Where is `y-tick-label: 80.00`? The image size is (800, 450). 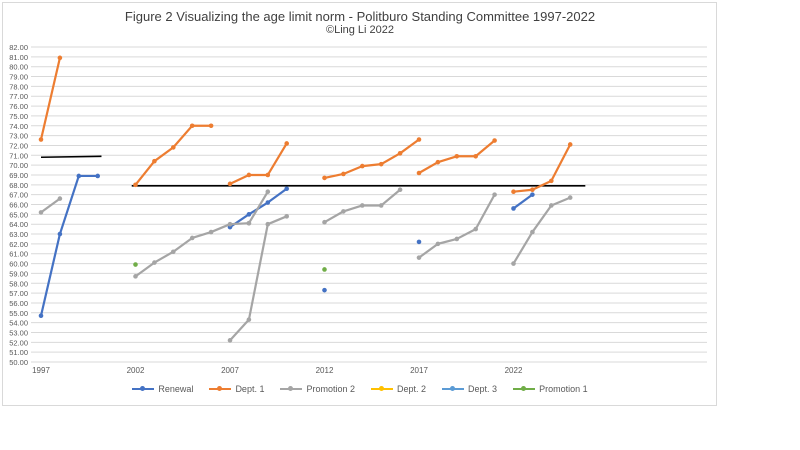 y-tick-label: 80.00 is located at coordinates (18, 67).